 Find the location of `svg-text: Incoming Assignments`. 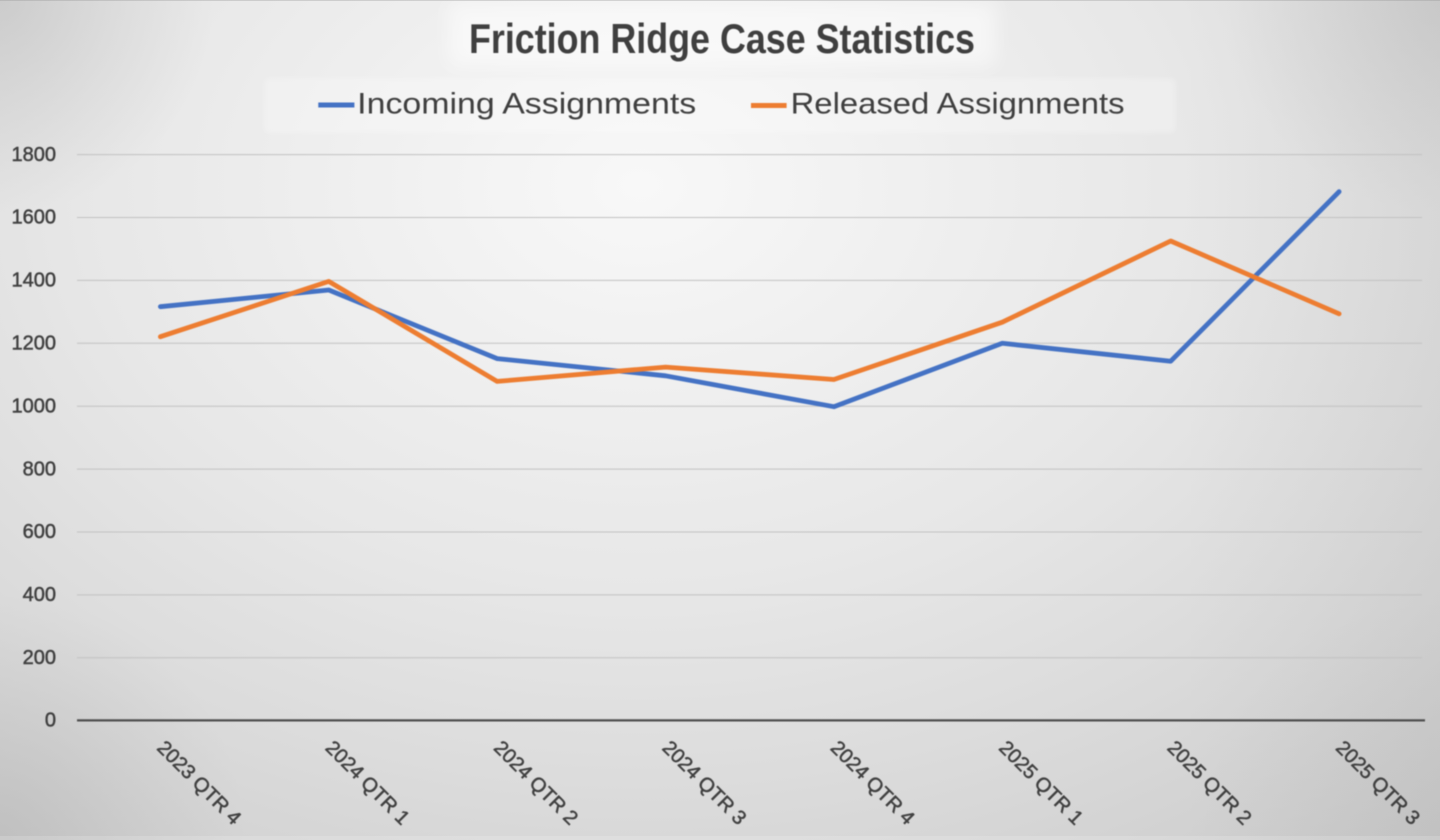

svg-text: Incoming Assignments is located at coordinates (526, 103).